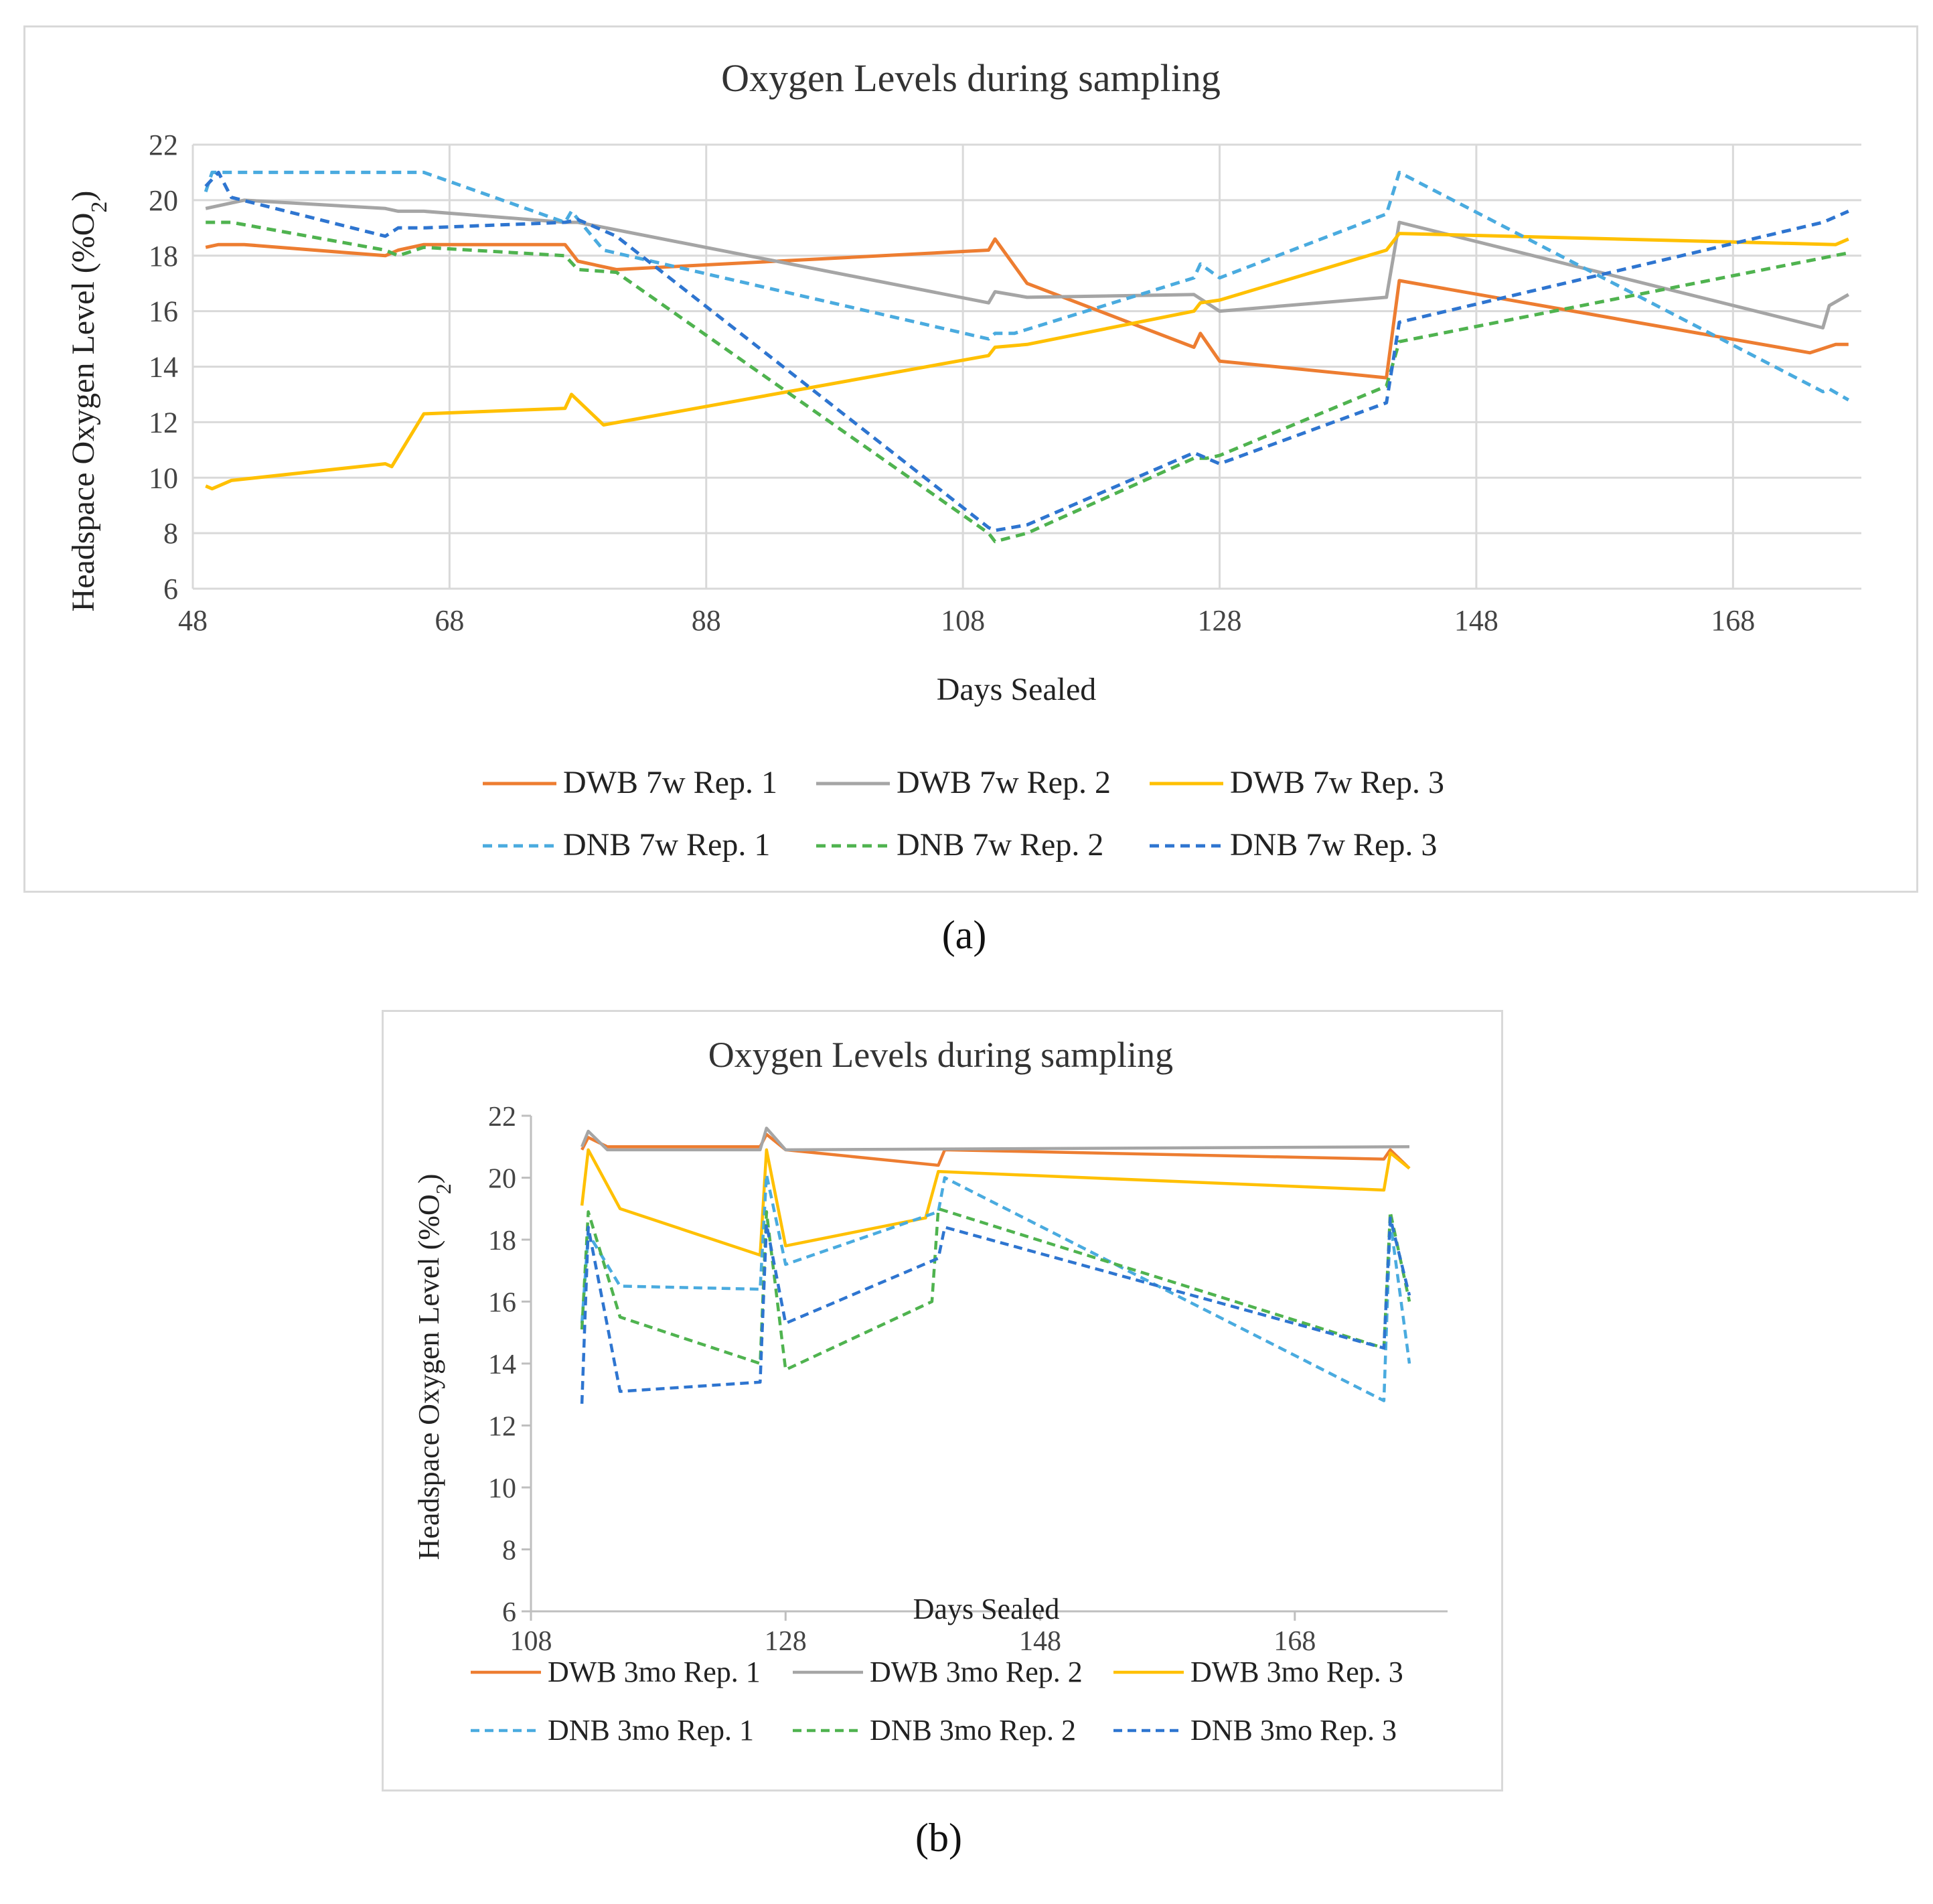 This screenshot has height=1904, width=1933. What do you see at coordinates (1334, 845) in the screenshot?
I see `legend-label: DNB 7w Rep. 3` at bounding box center [1334, 845].